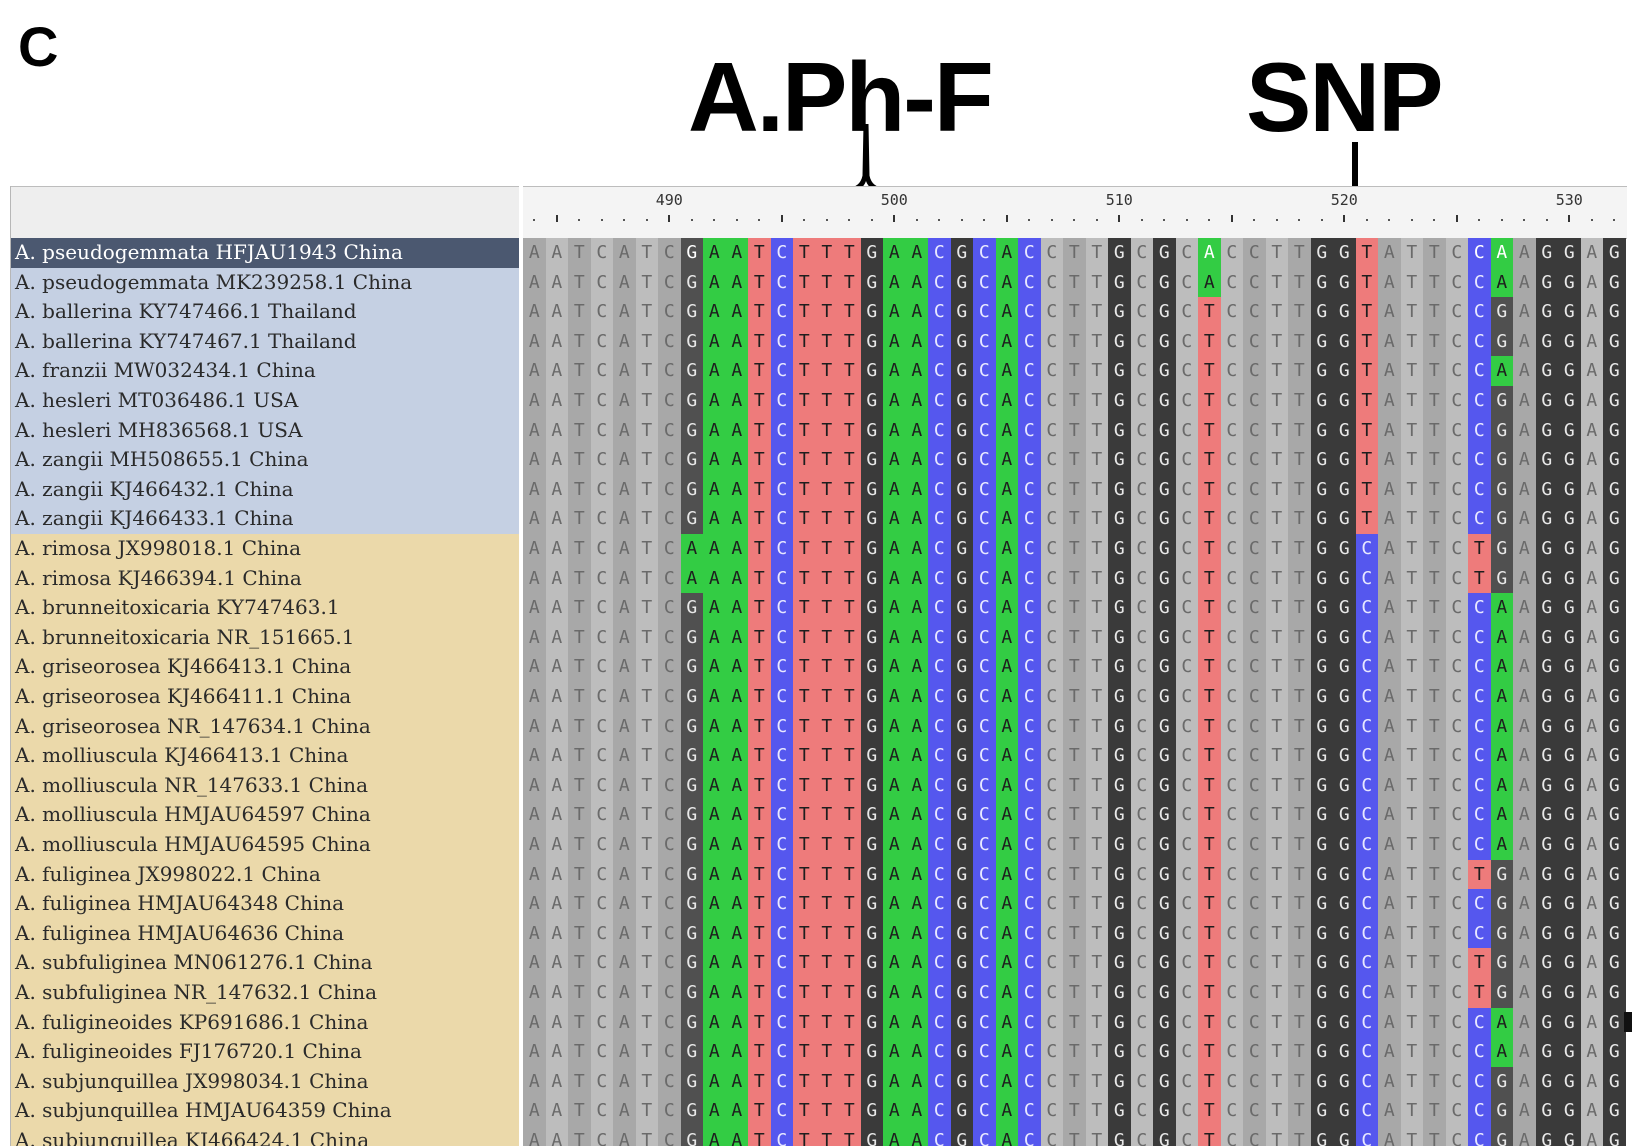 The image size is (1632, 1146). Describe the element at coordinates (265, 1136) in the screenshot. I see `sequence-name: A. subjunquillea KJ466424.1 China` at that location.